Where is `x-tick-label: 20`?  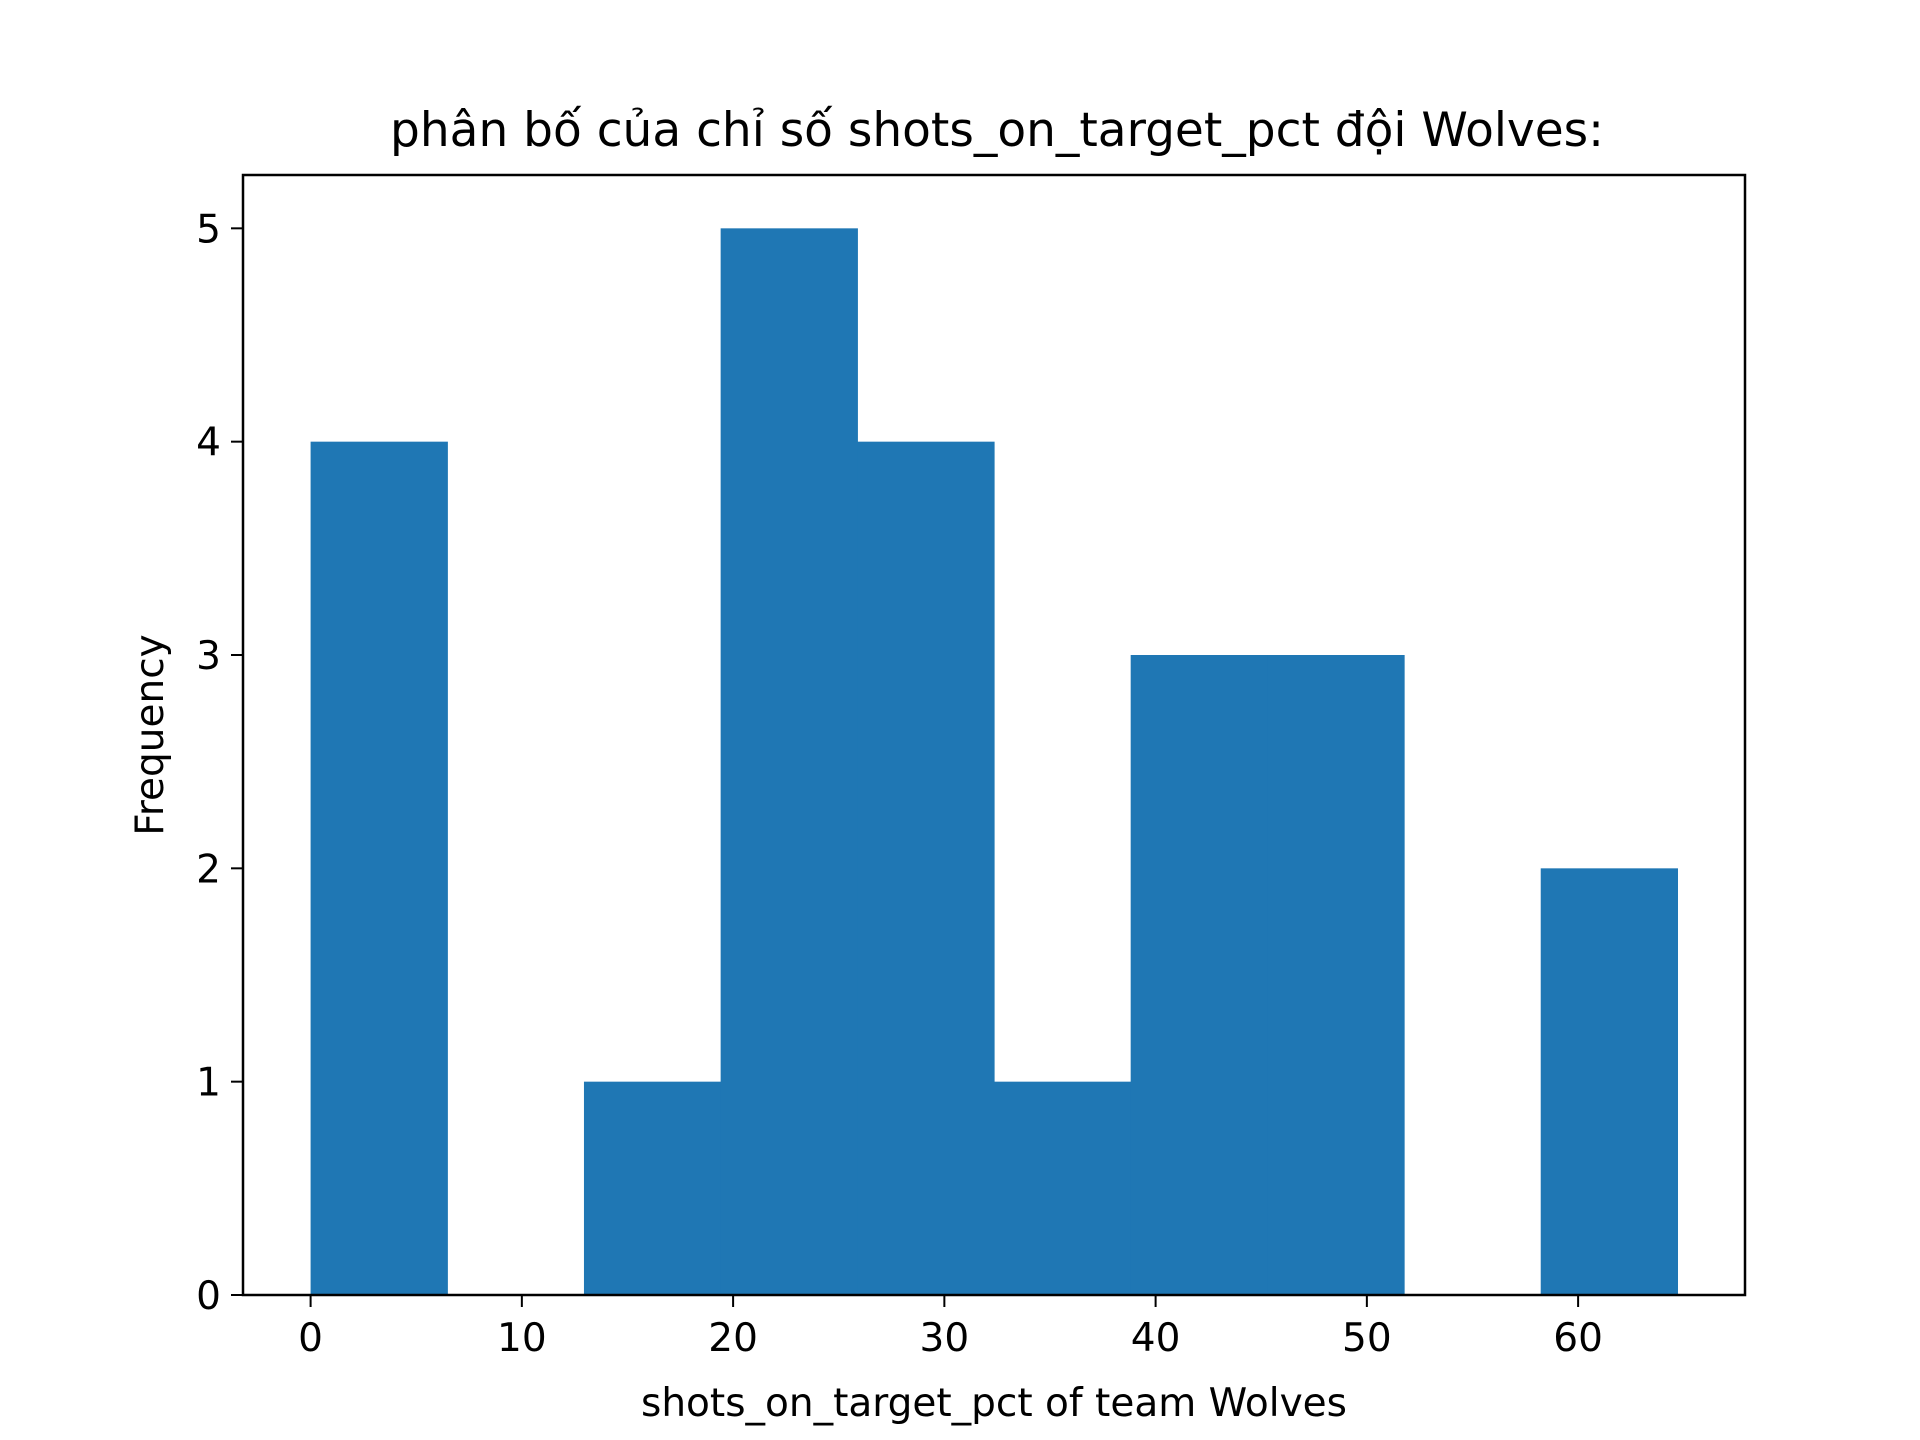 x-tick-label: 20 is located at coordinates (733, 1338).